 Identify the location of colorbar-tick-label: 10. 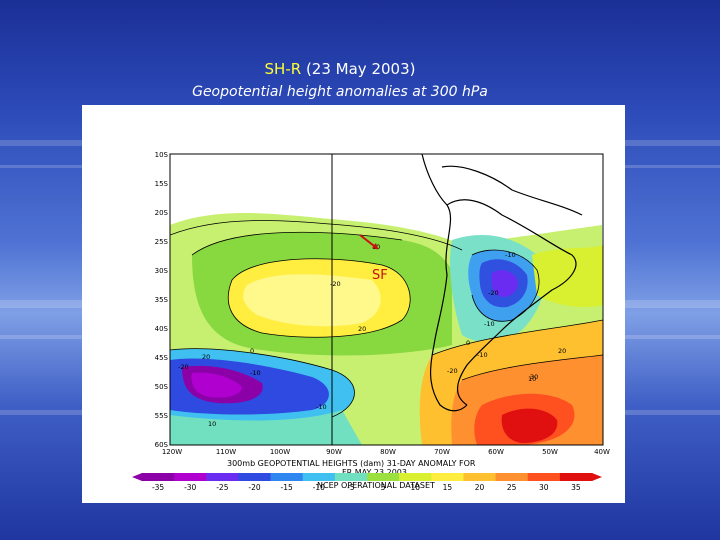
(415, 487).